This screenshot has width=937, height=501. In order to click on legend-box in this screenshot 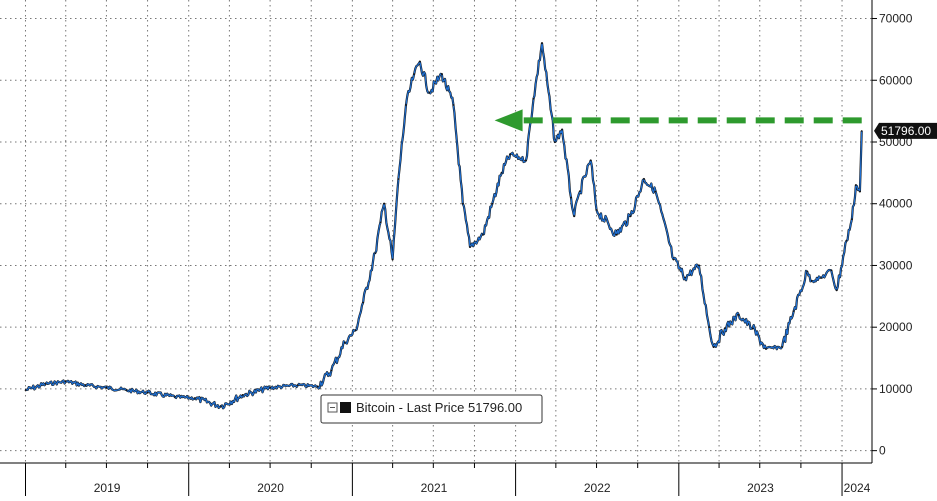, I will do `click(431, 409)`.